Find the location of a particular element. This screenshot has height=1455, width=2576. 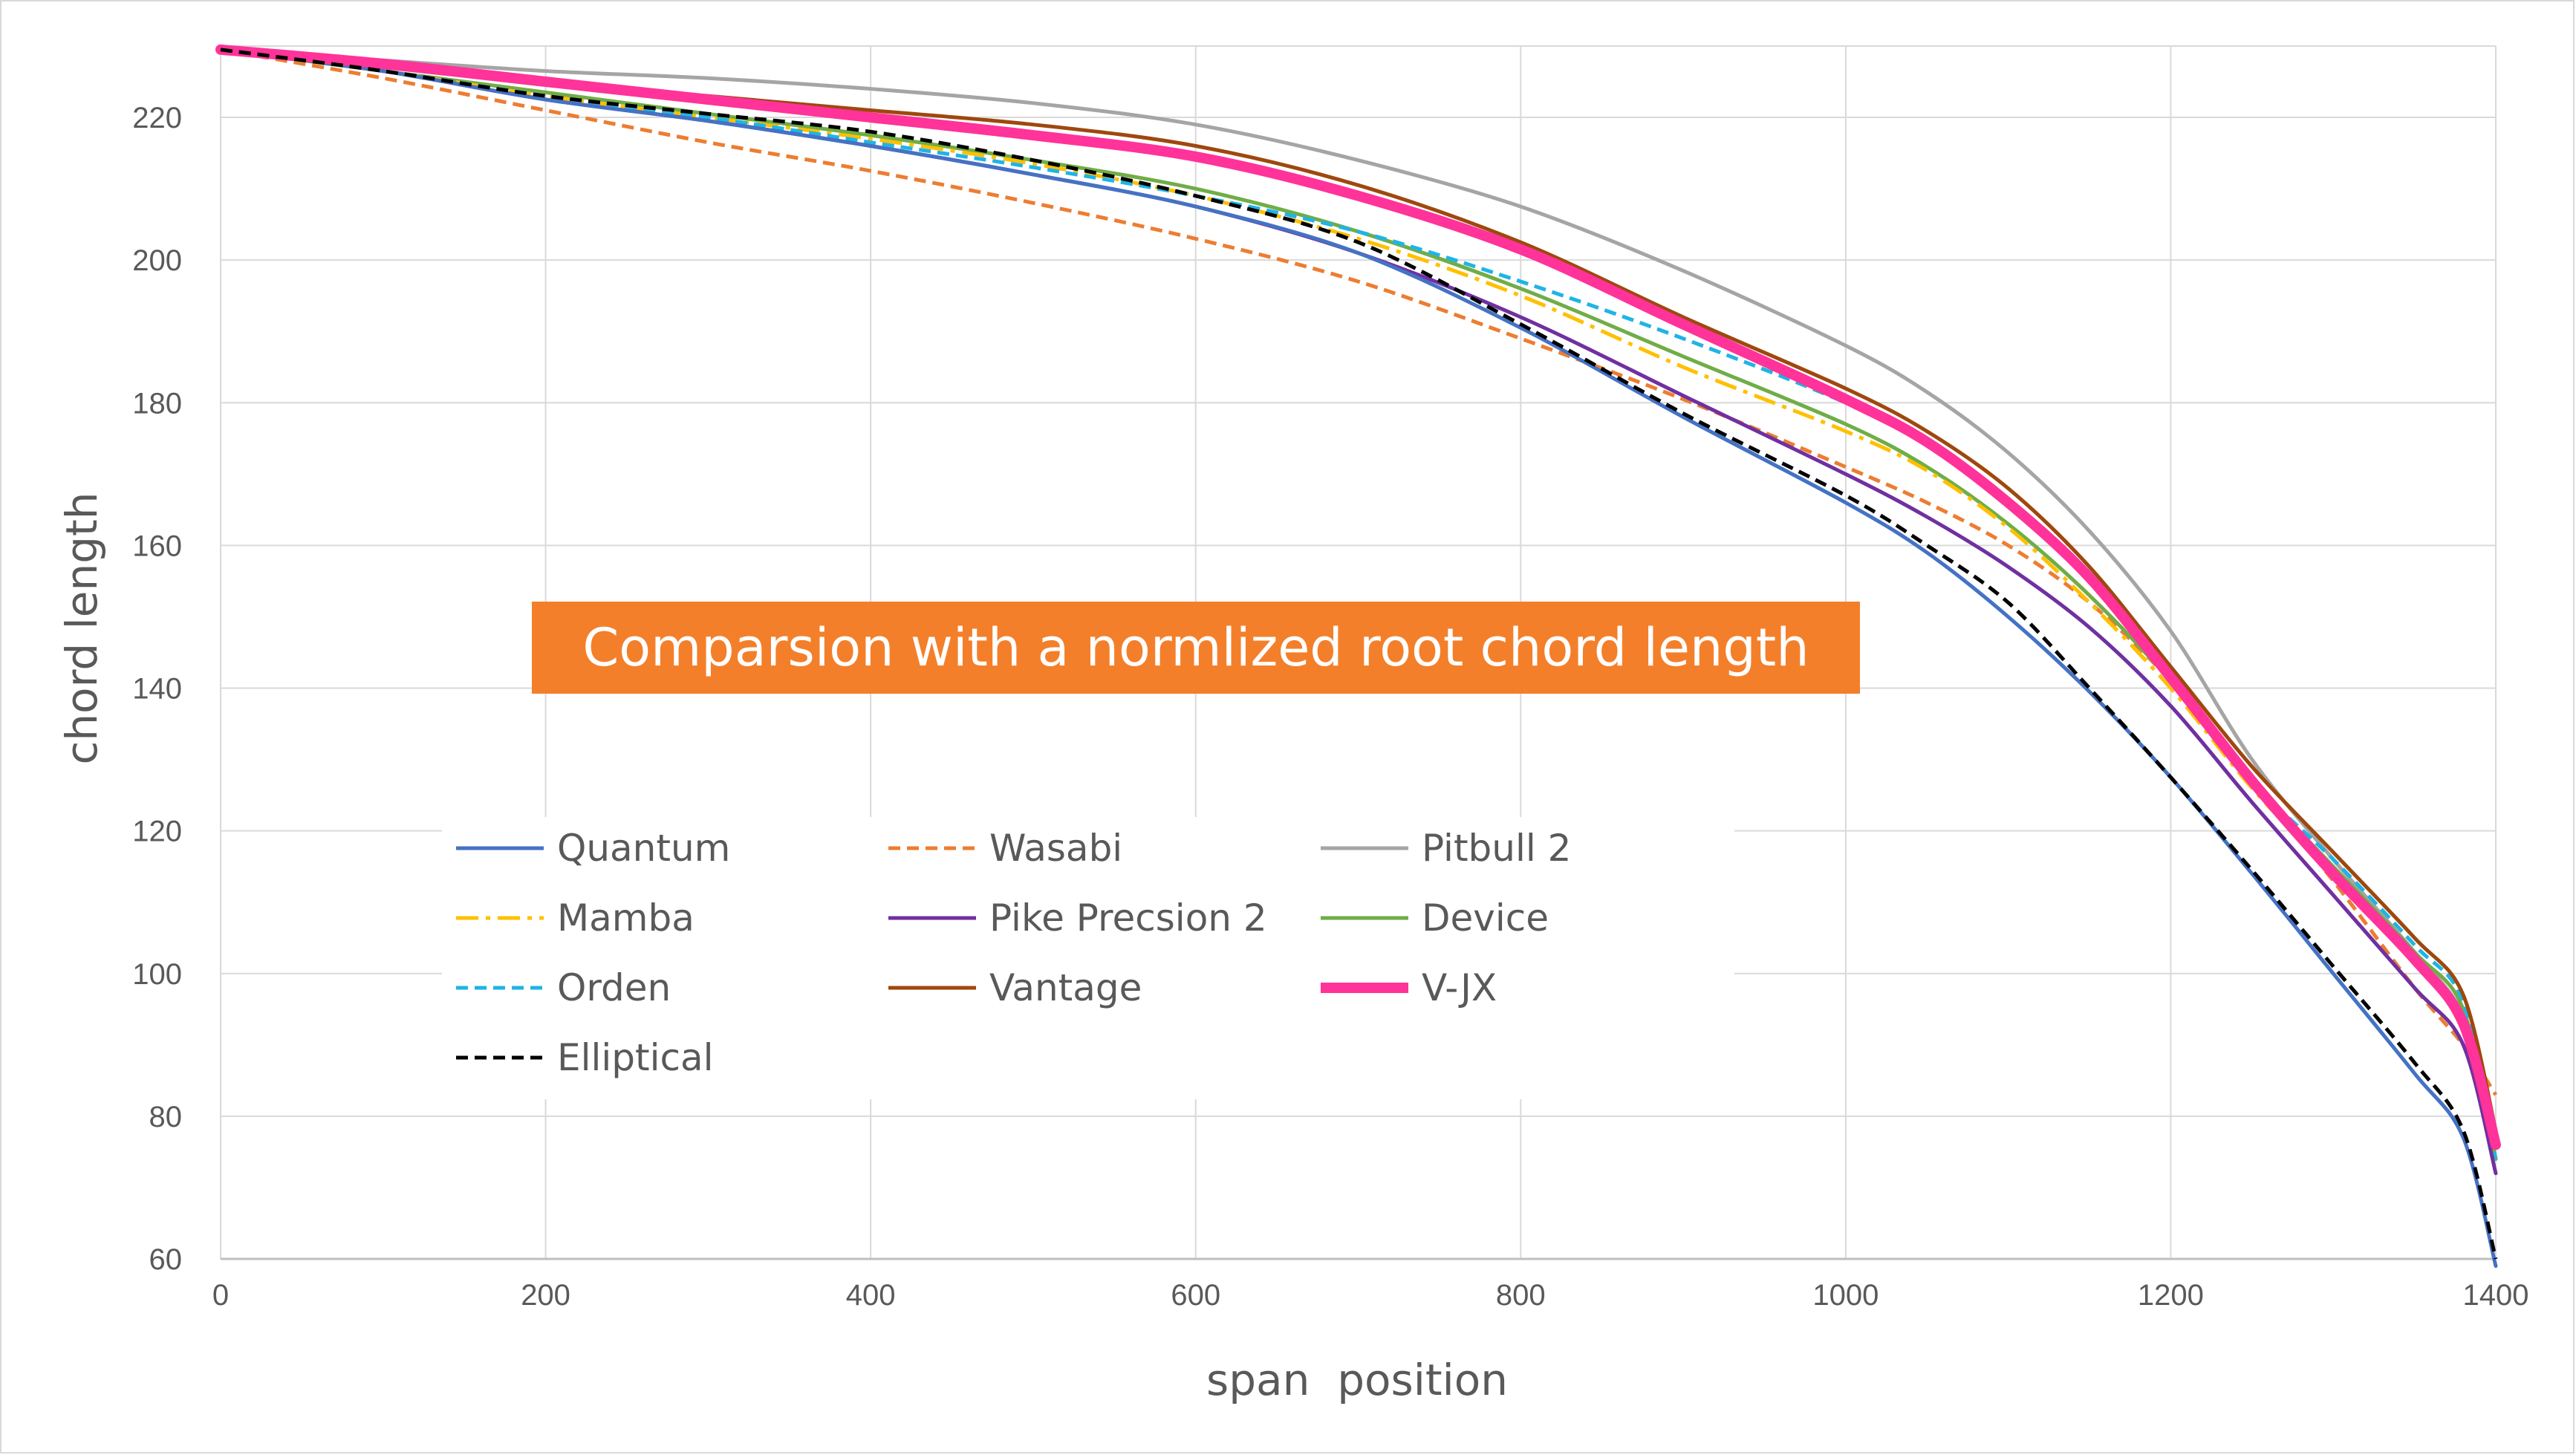

legend-label-vantage: Vantage is located at coordinates (1065, 988).